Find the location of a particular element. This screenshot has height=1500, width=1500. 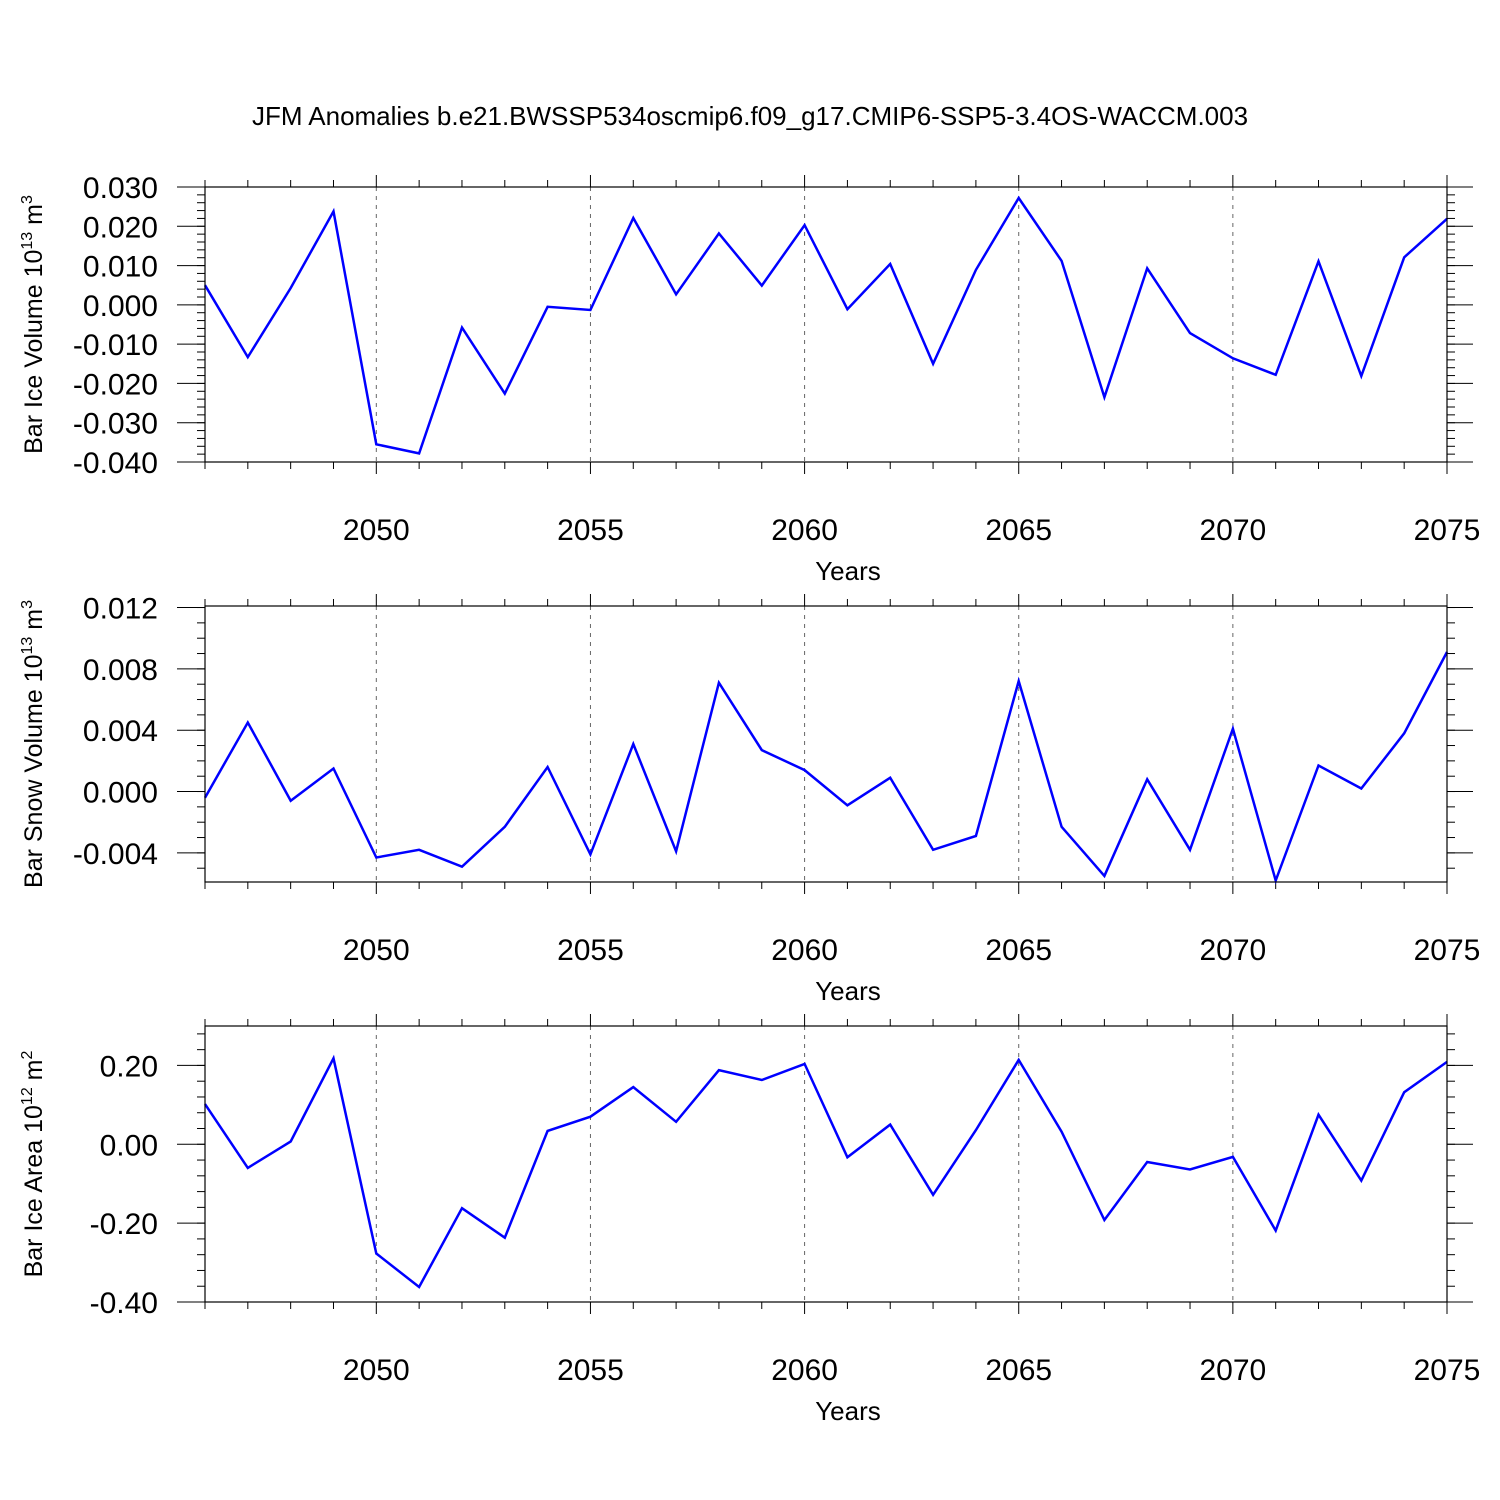

y-tick-label: 0.012 is located at coordinates (120, 609).